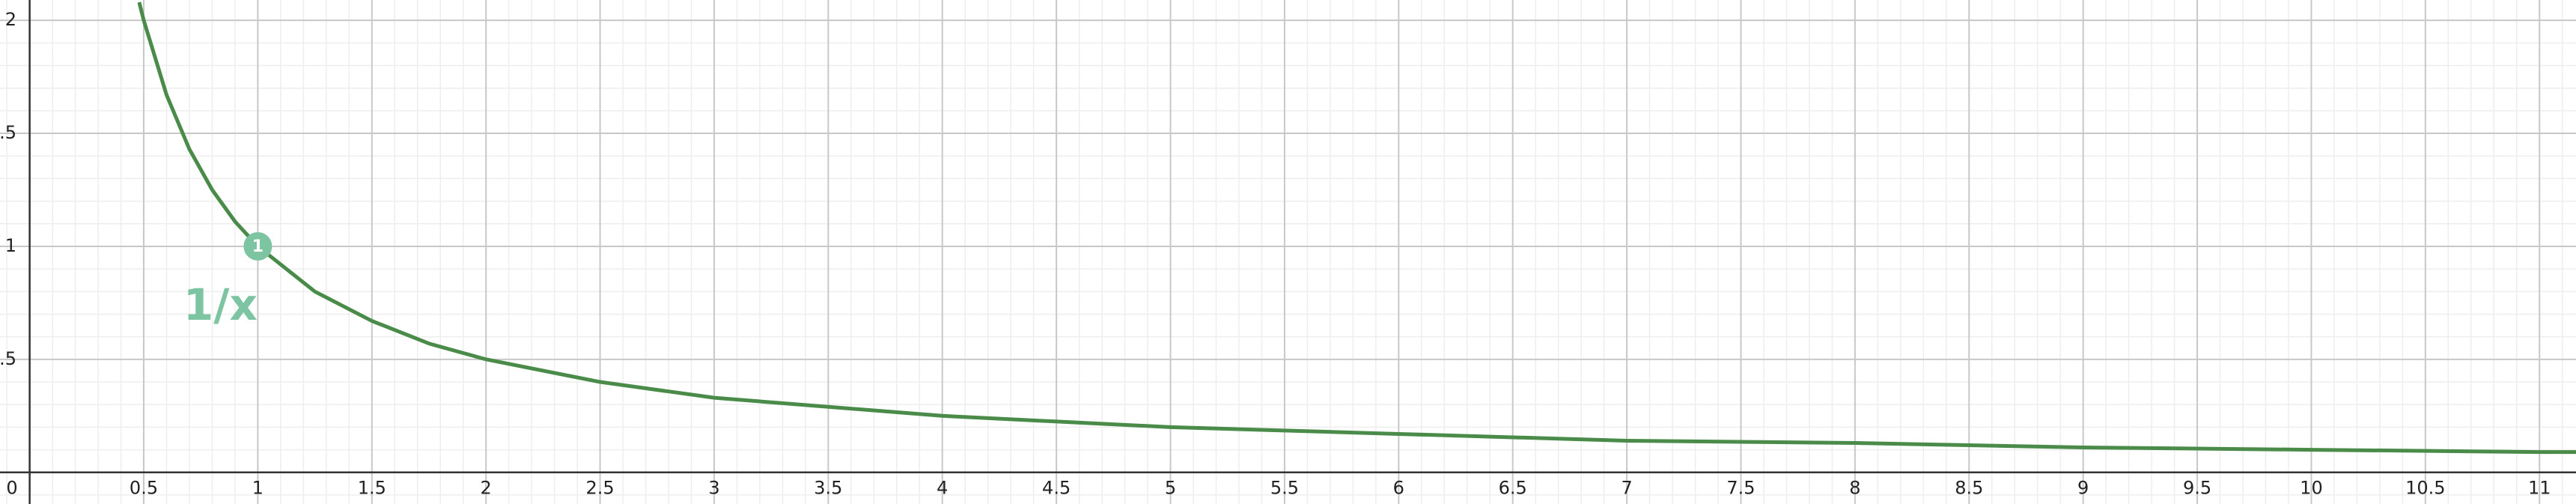 This screenshot has height=504, width=2576. What do you see at coordinates (713, 488) in the screenshot?
I see `x-tick-label: 3` at bounding box center [713, 488].